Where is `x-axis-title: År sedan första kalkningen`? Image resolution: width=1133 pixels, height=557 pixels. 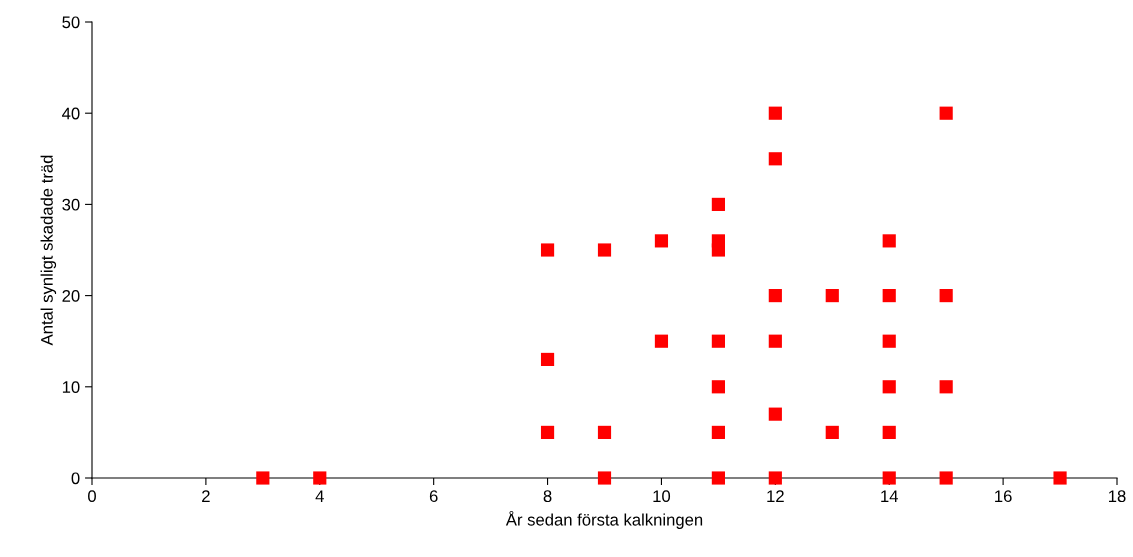
x-axis-title: År sedan första kalkningen is located at coordinates (604, 519).